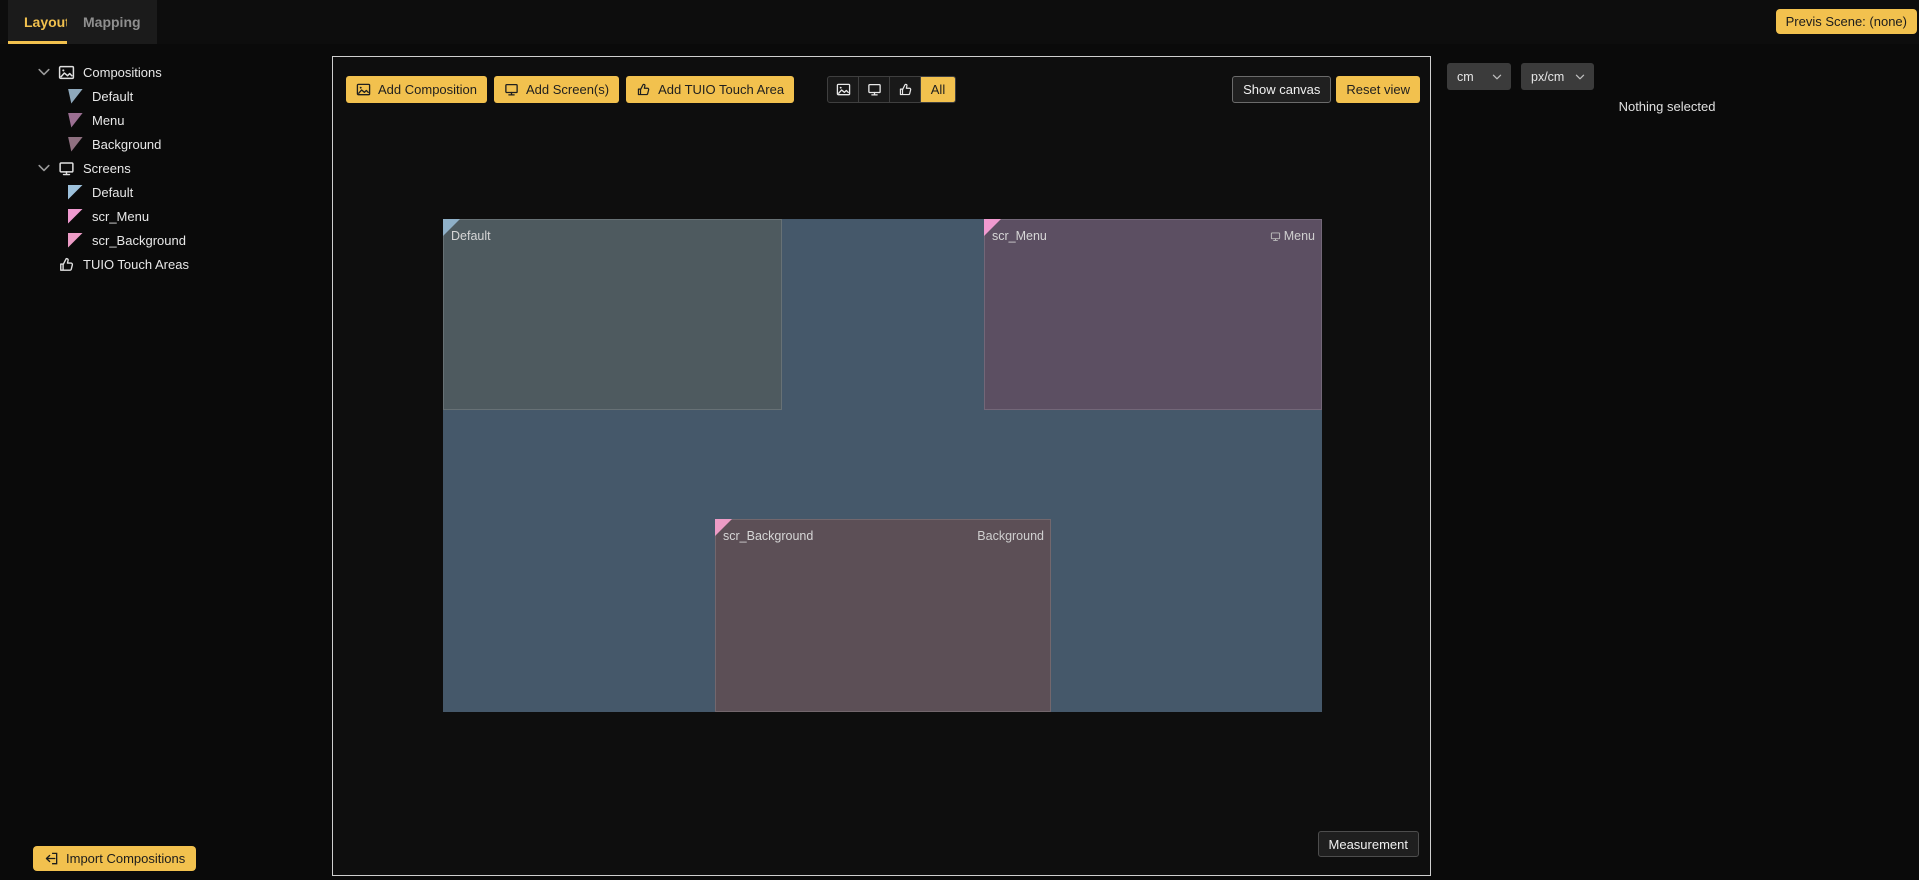 The image size is (1919, 880). I want to click on tree-group-screens: Screens, so click(165, 168).